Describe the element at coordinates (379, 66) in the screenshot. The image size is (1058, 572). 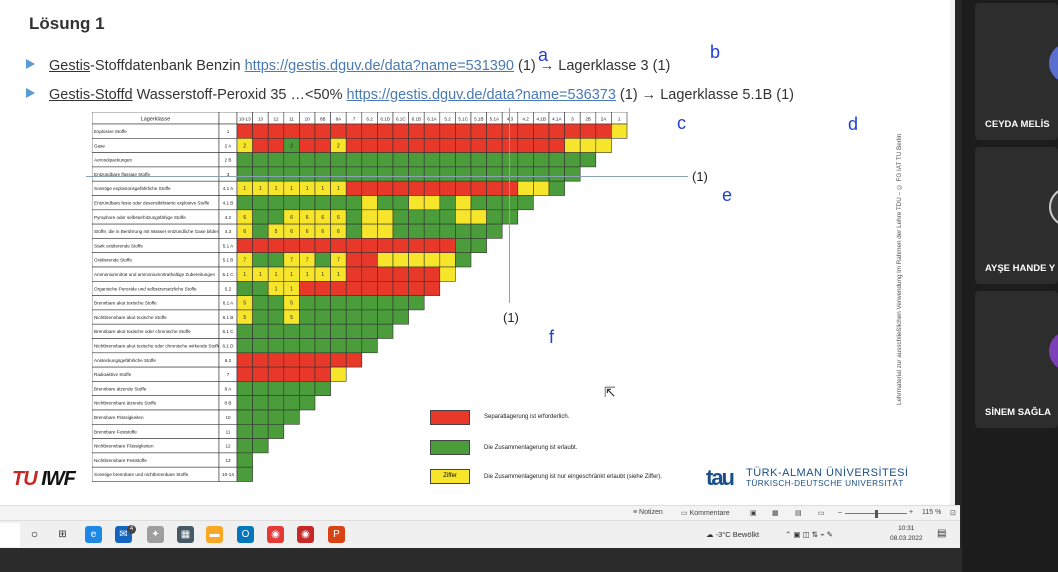
I see `gestis-link-benzin: https://gestis.dguv.de/data?name=531390` at that location.